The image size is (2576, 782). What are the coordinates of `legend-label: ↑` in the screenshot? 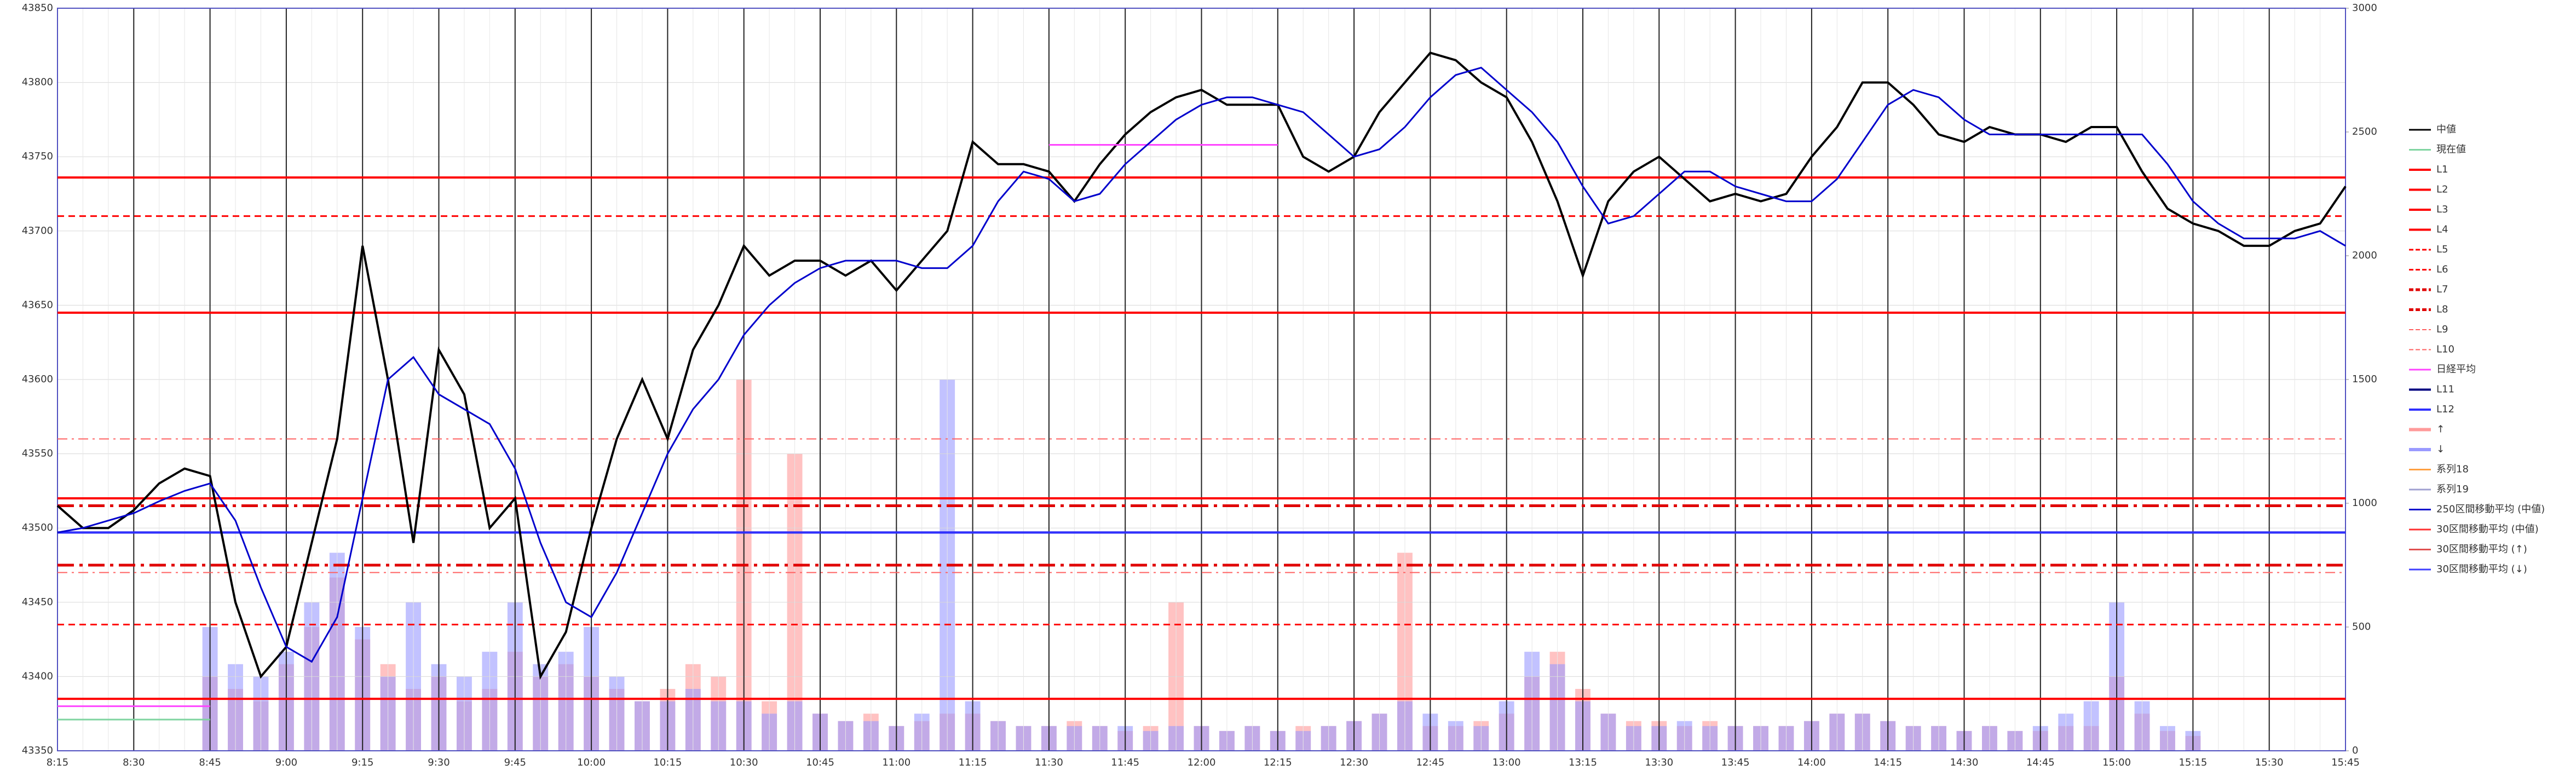 It's located at (2440, 429).